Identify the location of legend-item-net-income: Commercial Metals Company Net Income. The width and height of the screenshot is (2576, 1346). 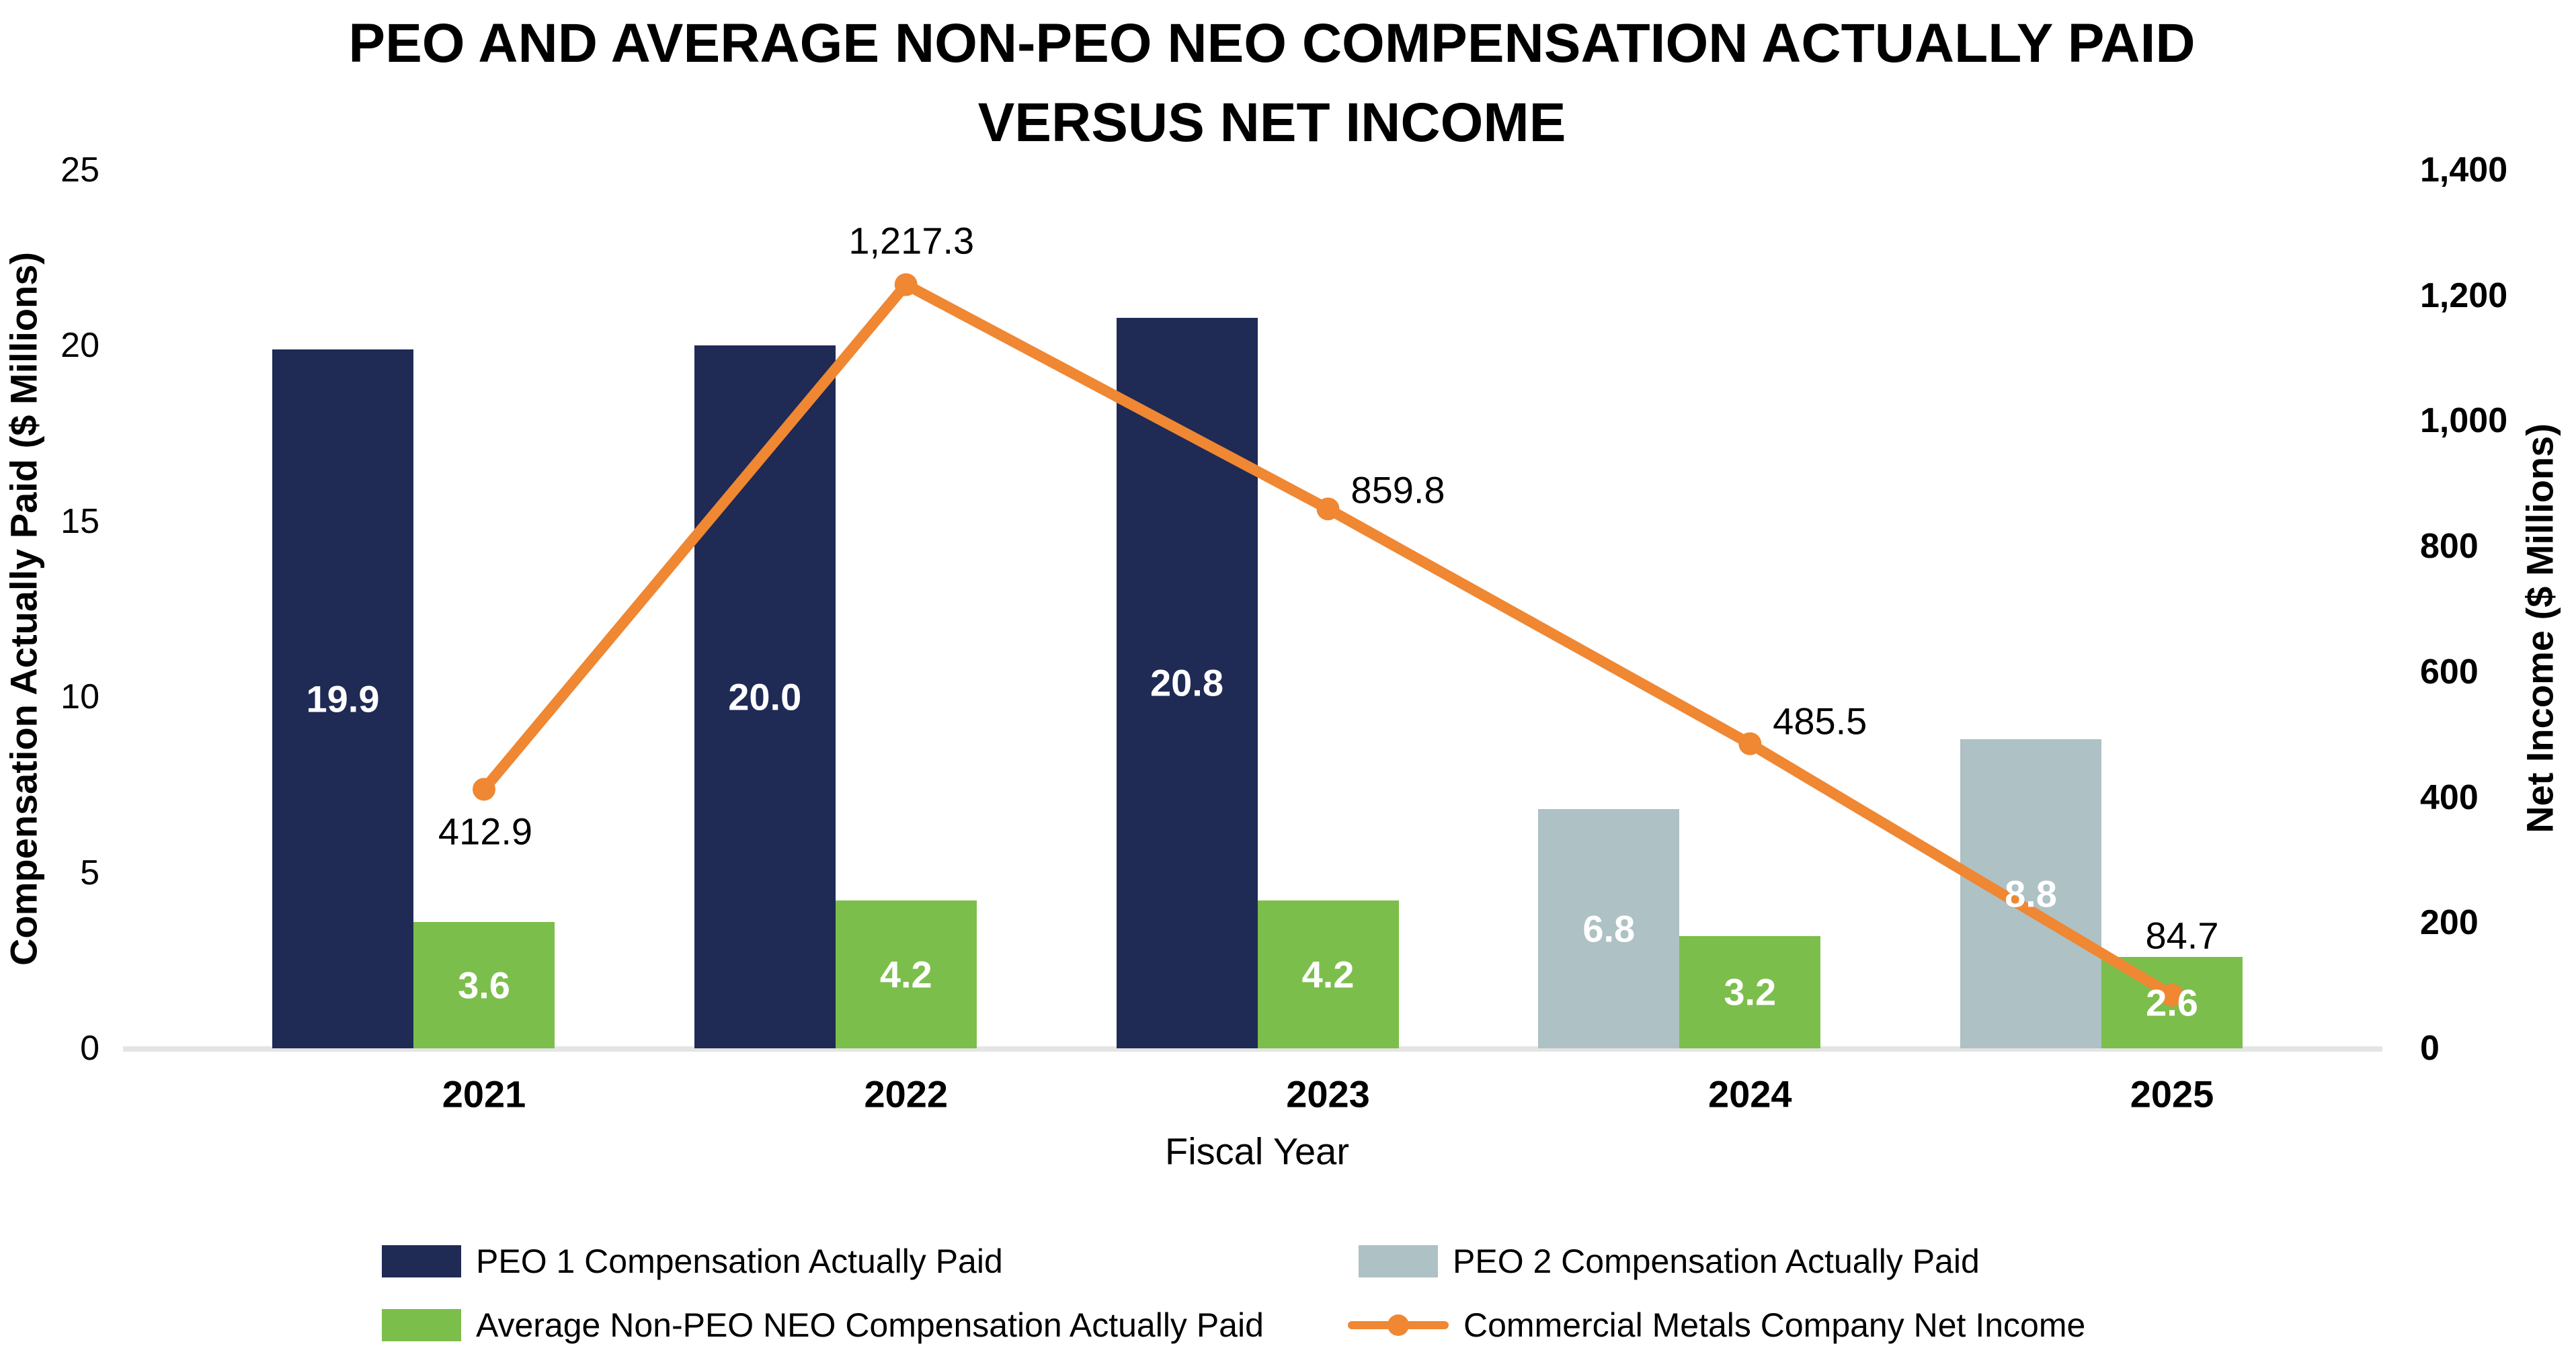
(1716, 1325).